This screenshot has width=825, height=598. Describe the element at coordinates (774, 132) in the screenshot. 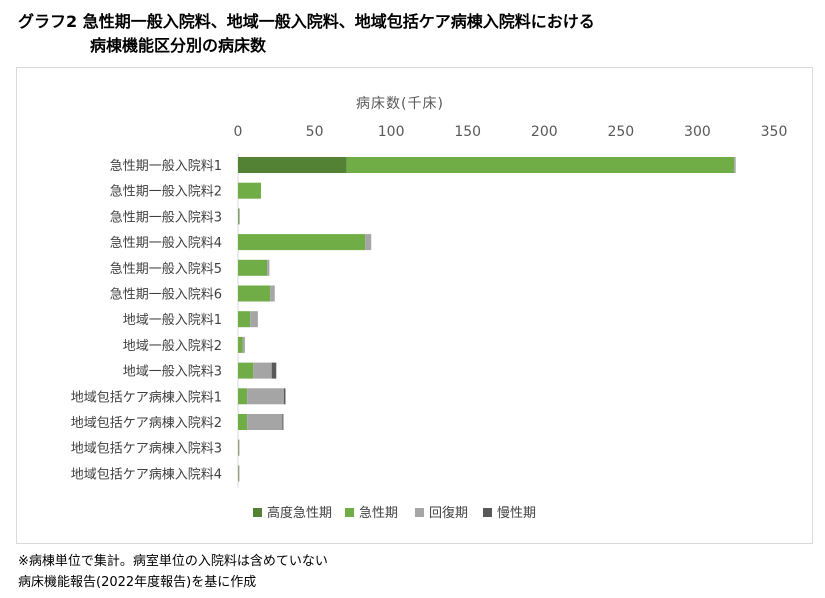

I see `x-tick-label: 350` at that location.